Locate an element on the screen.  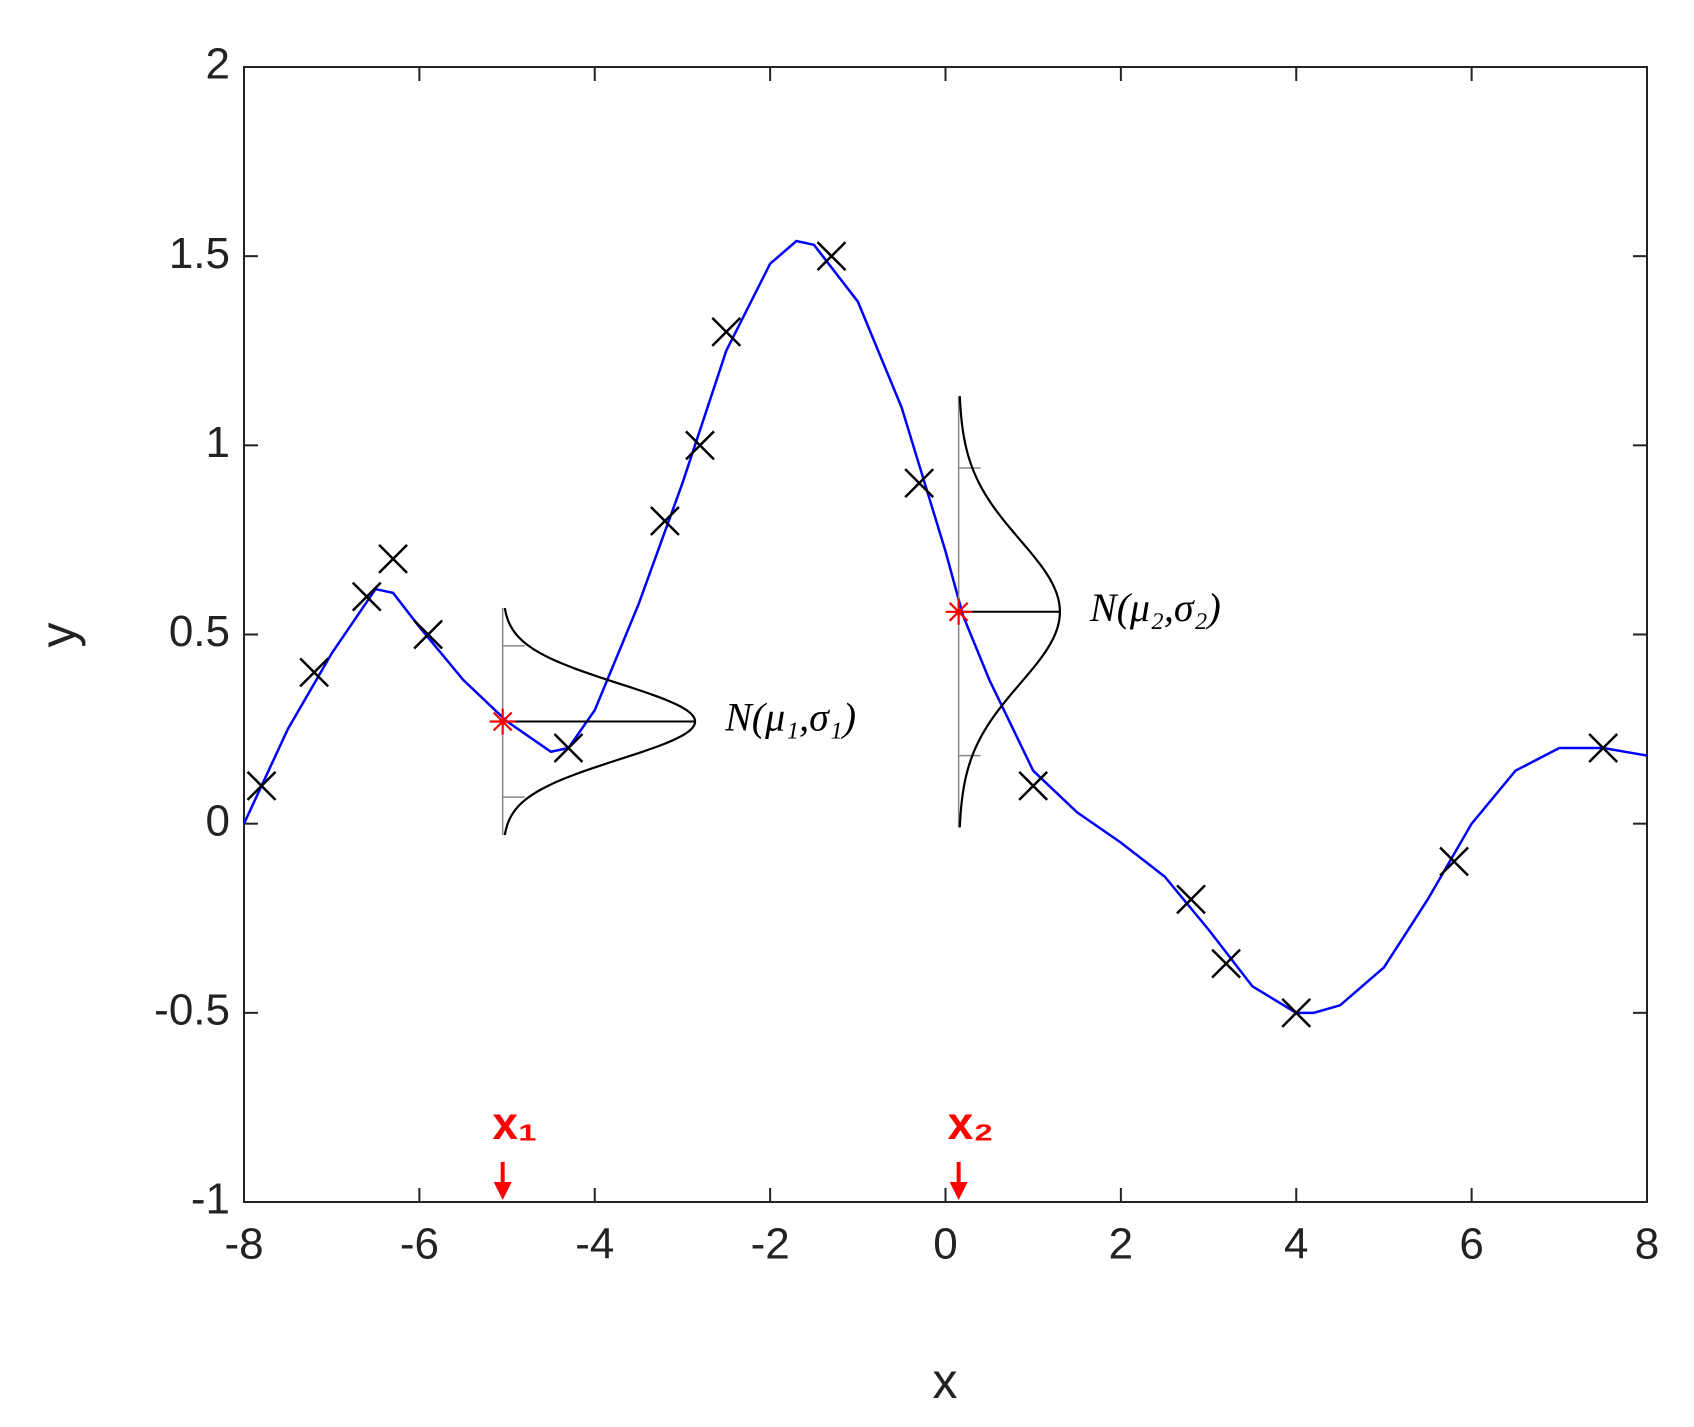
x-tick-label: -6 is located at coordinates (419, 1244).